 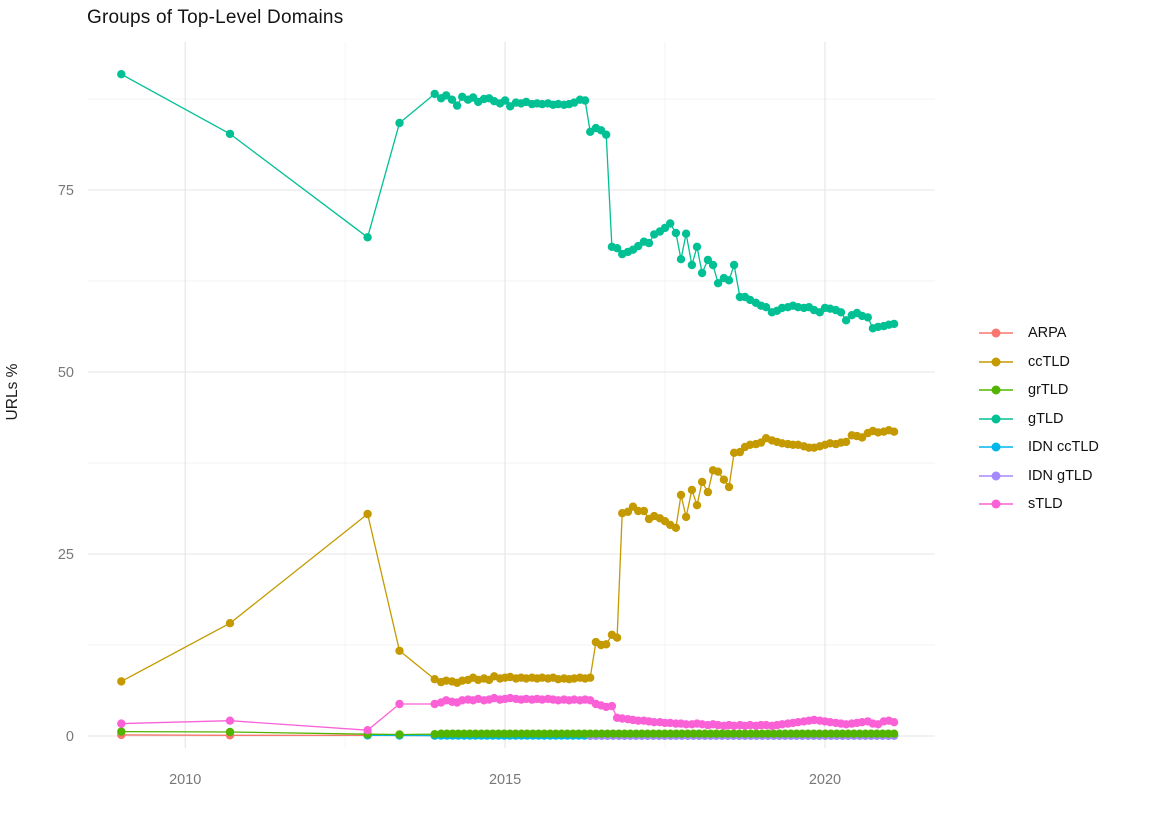 I want to click on legend-item-arpa: ARPA, so click(x=1039, y=333).